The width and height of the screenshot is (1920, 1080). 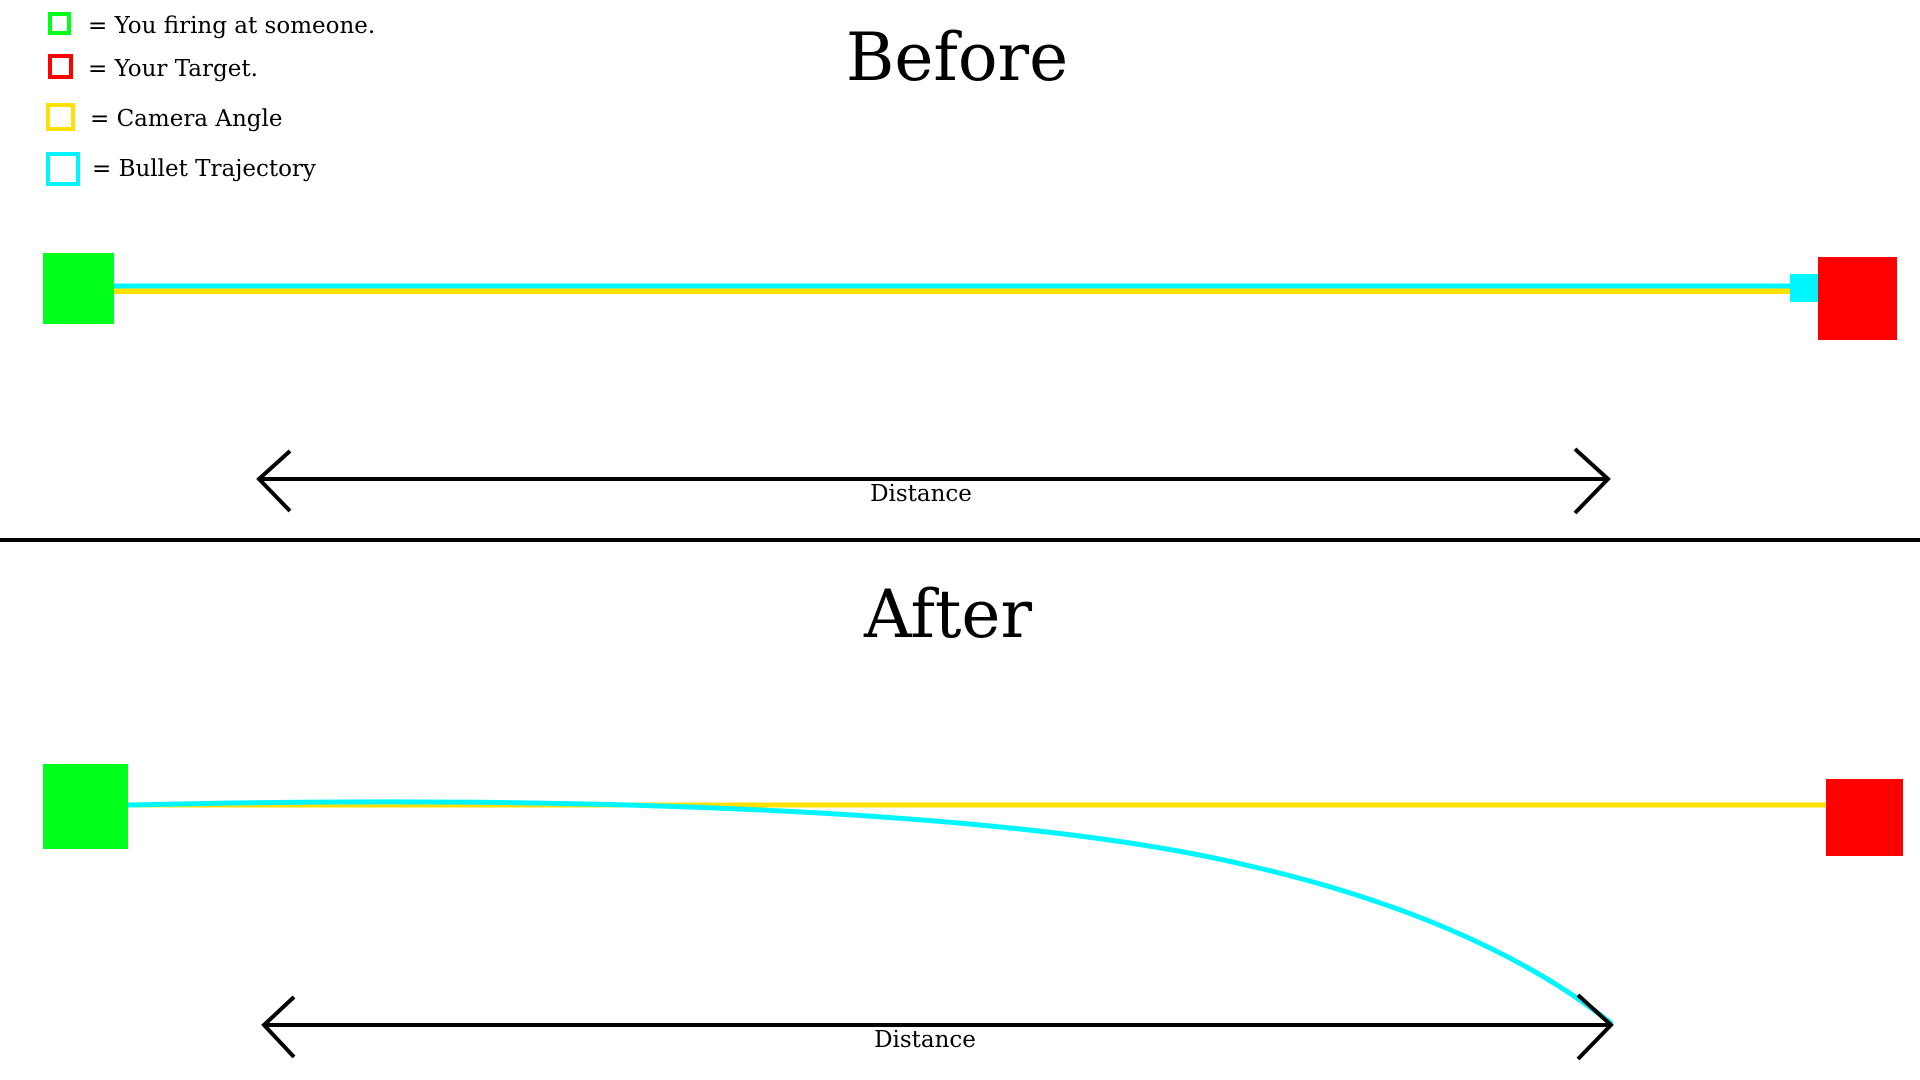 What do you see at coordinates (231, 26) in the screenshot?
I see `legend-label-shooter: = You firing at someone.` at bounding box center [231, 26].